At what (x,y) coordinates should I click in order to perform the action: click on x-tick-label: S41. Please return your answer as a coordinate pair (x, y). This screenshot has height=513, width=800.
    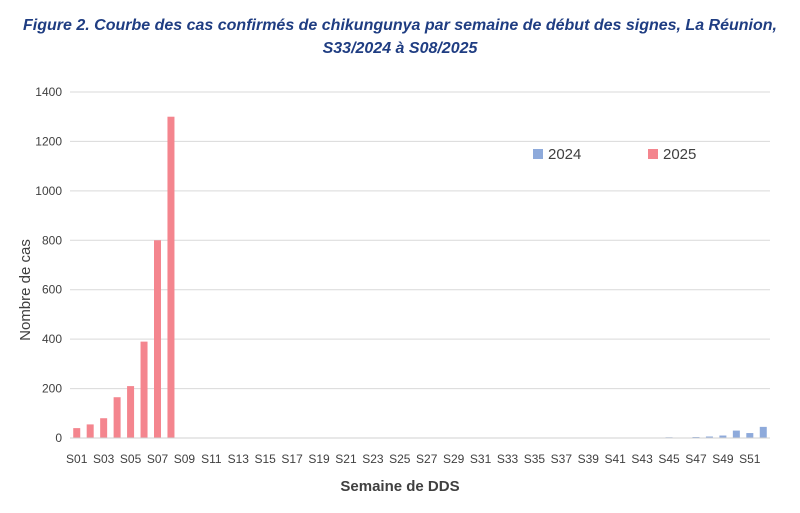
    Looking at the image, I should click on (616, 459).